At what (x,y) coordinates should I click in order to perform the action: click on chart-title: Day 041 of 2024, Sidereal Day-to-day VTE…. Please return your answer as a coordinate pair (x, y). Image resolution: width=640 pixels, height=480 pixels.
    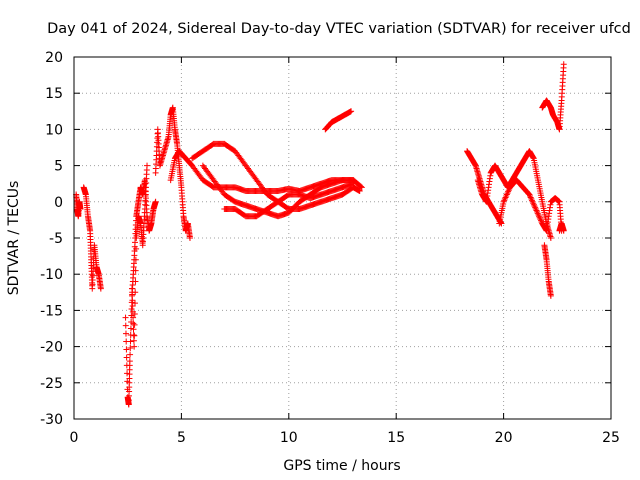
    Looking at the image, I should click on (339, 29).